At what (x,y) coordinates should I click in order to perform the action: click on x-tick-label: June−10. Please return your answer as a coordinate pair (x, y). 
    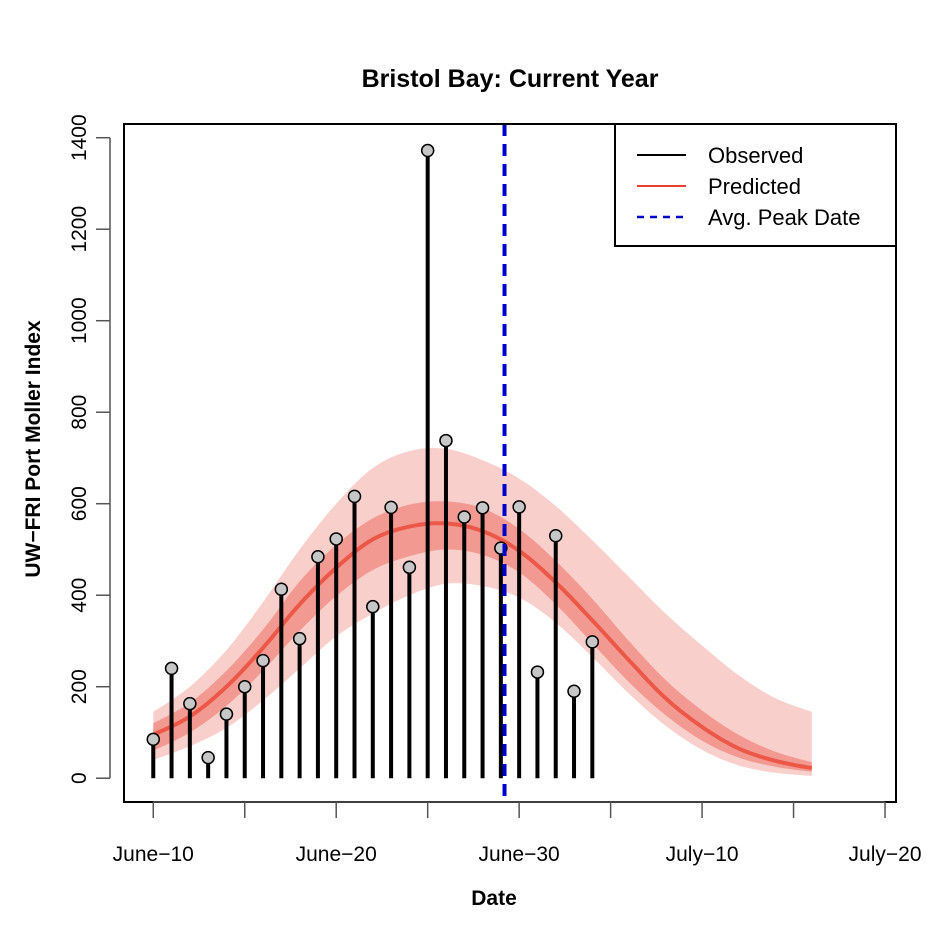
    Looking at the image, I should click on (153, 854).